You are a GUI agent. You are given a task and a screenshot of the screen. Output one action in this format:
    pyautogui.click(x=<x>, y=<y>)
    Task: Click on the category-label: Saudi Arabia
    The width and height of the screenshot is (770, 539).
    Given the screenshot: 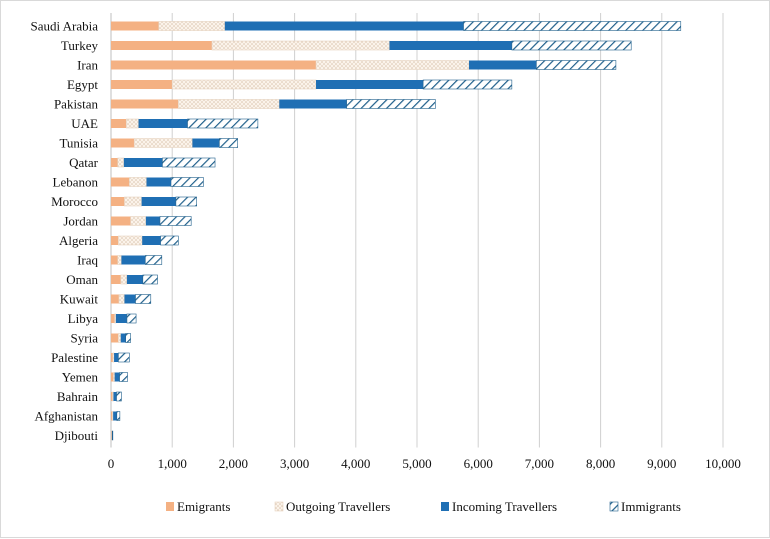 What is the action you would take?
    pyautogui.click(x=64, y=26)
    